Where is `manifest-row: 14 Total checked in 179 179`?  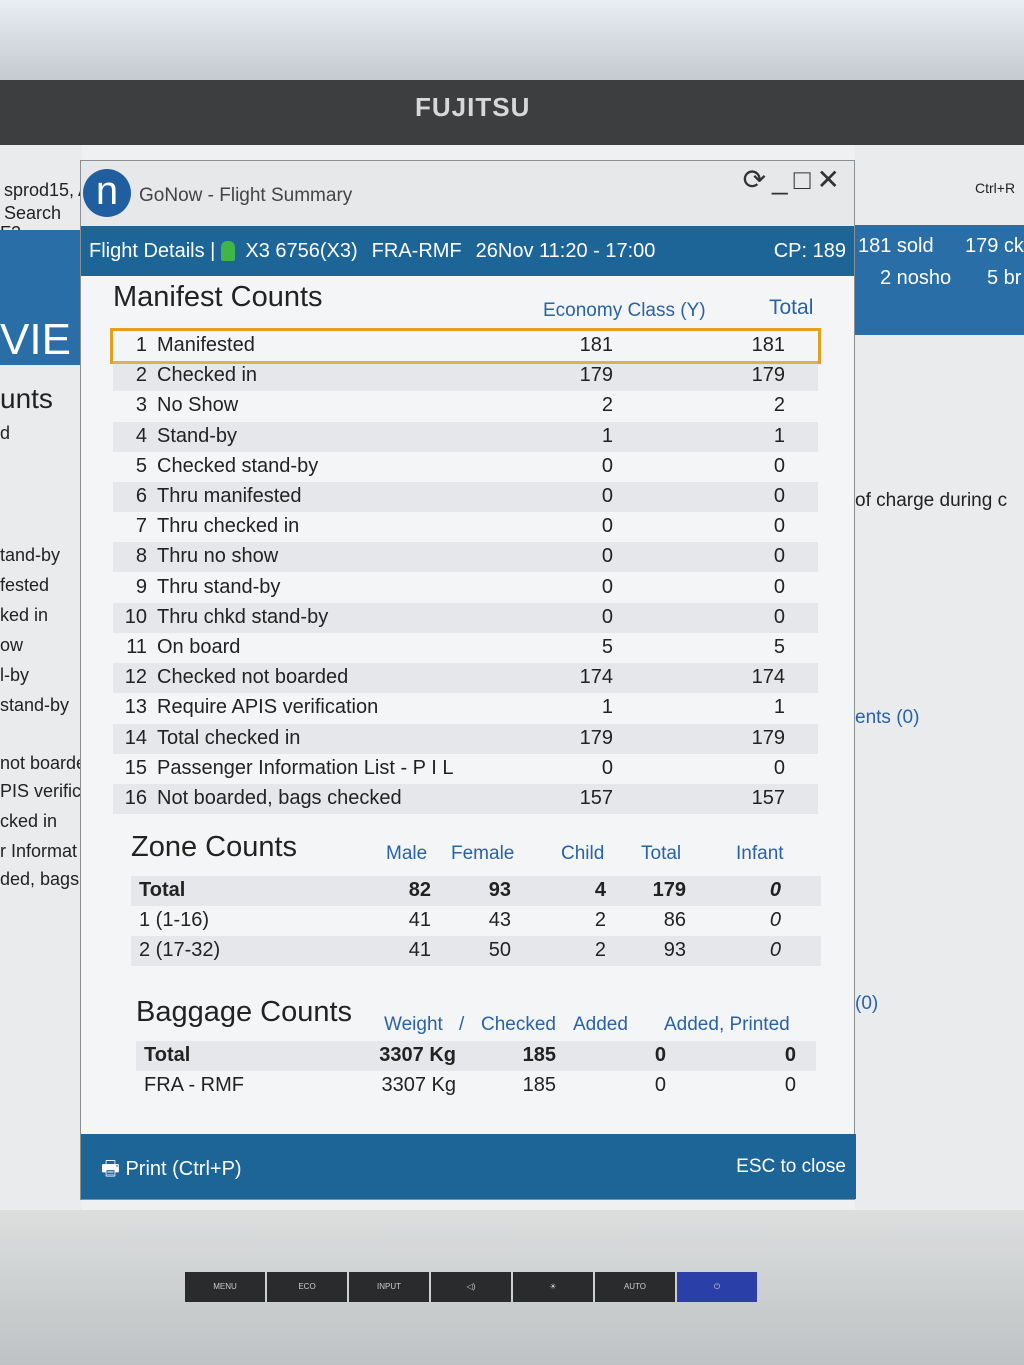
manifest-row: 14 Total checked in 179 179 is located at coordinates (465, 738).